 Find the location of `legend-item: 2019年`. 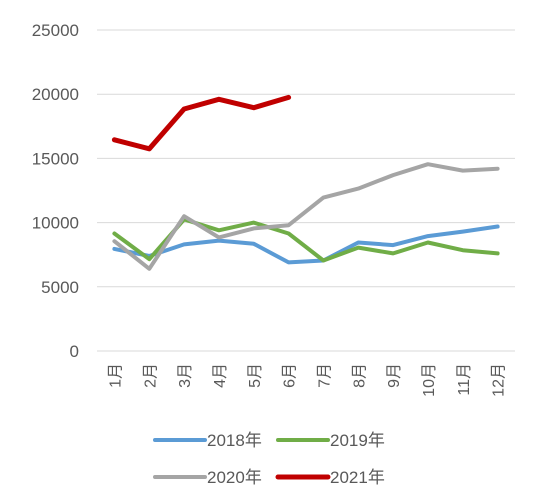

legend-item: 2019年 is located at coordinates (330, 440).